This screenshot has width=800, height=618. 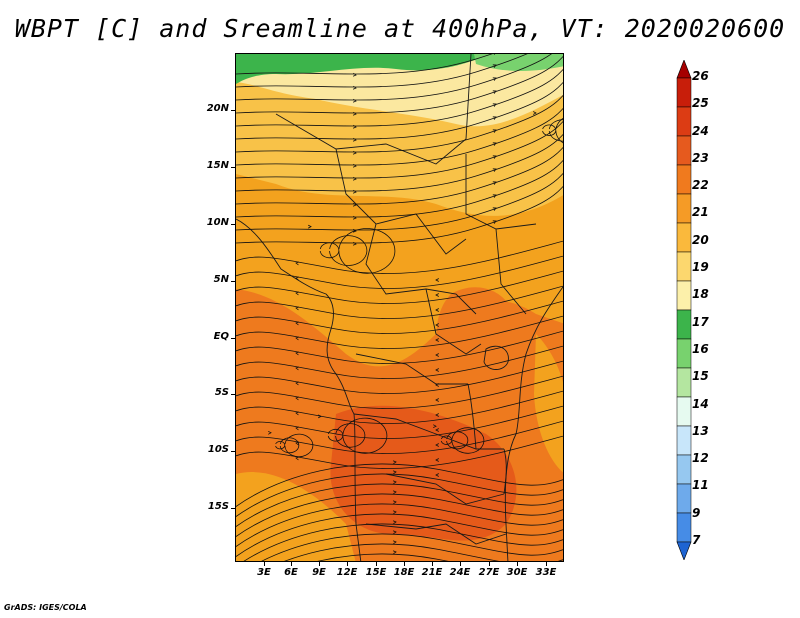 I want to click on border-congo, so click(x=411, y=369).